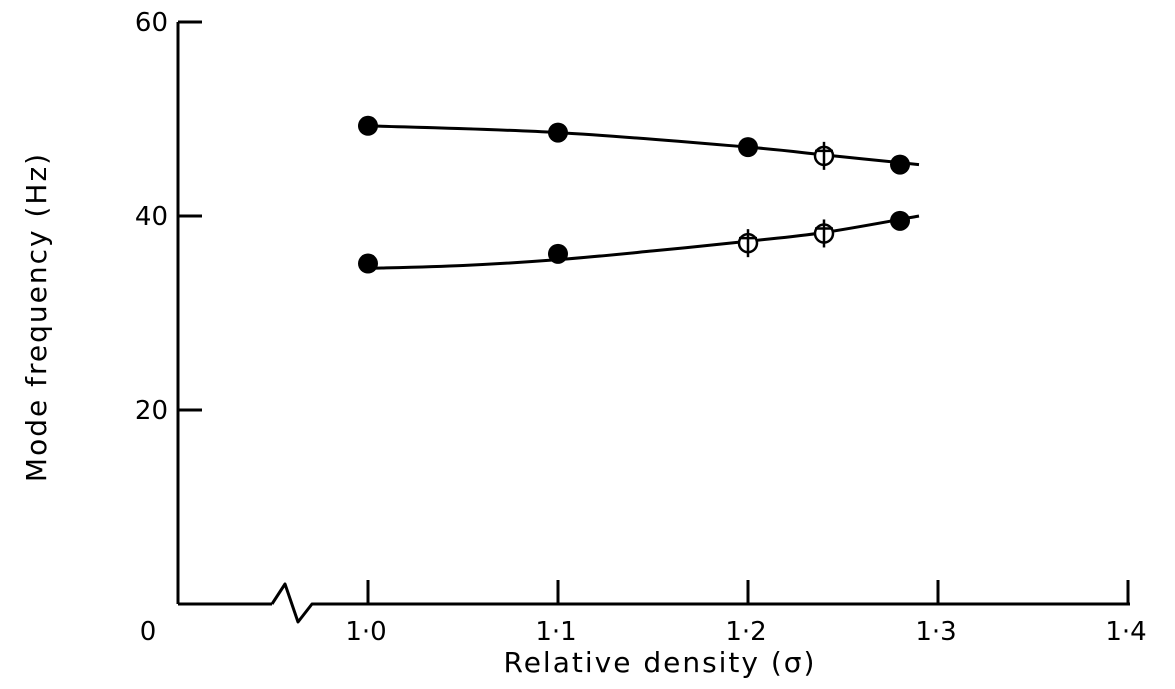  What do you see at coordinates (935, 632) in the screenshot?
I see `x-tick-label: 1·3` at bounding box center [935, 632].